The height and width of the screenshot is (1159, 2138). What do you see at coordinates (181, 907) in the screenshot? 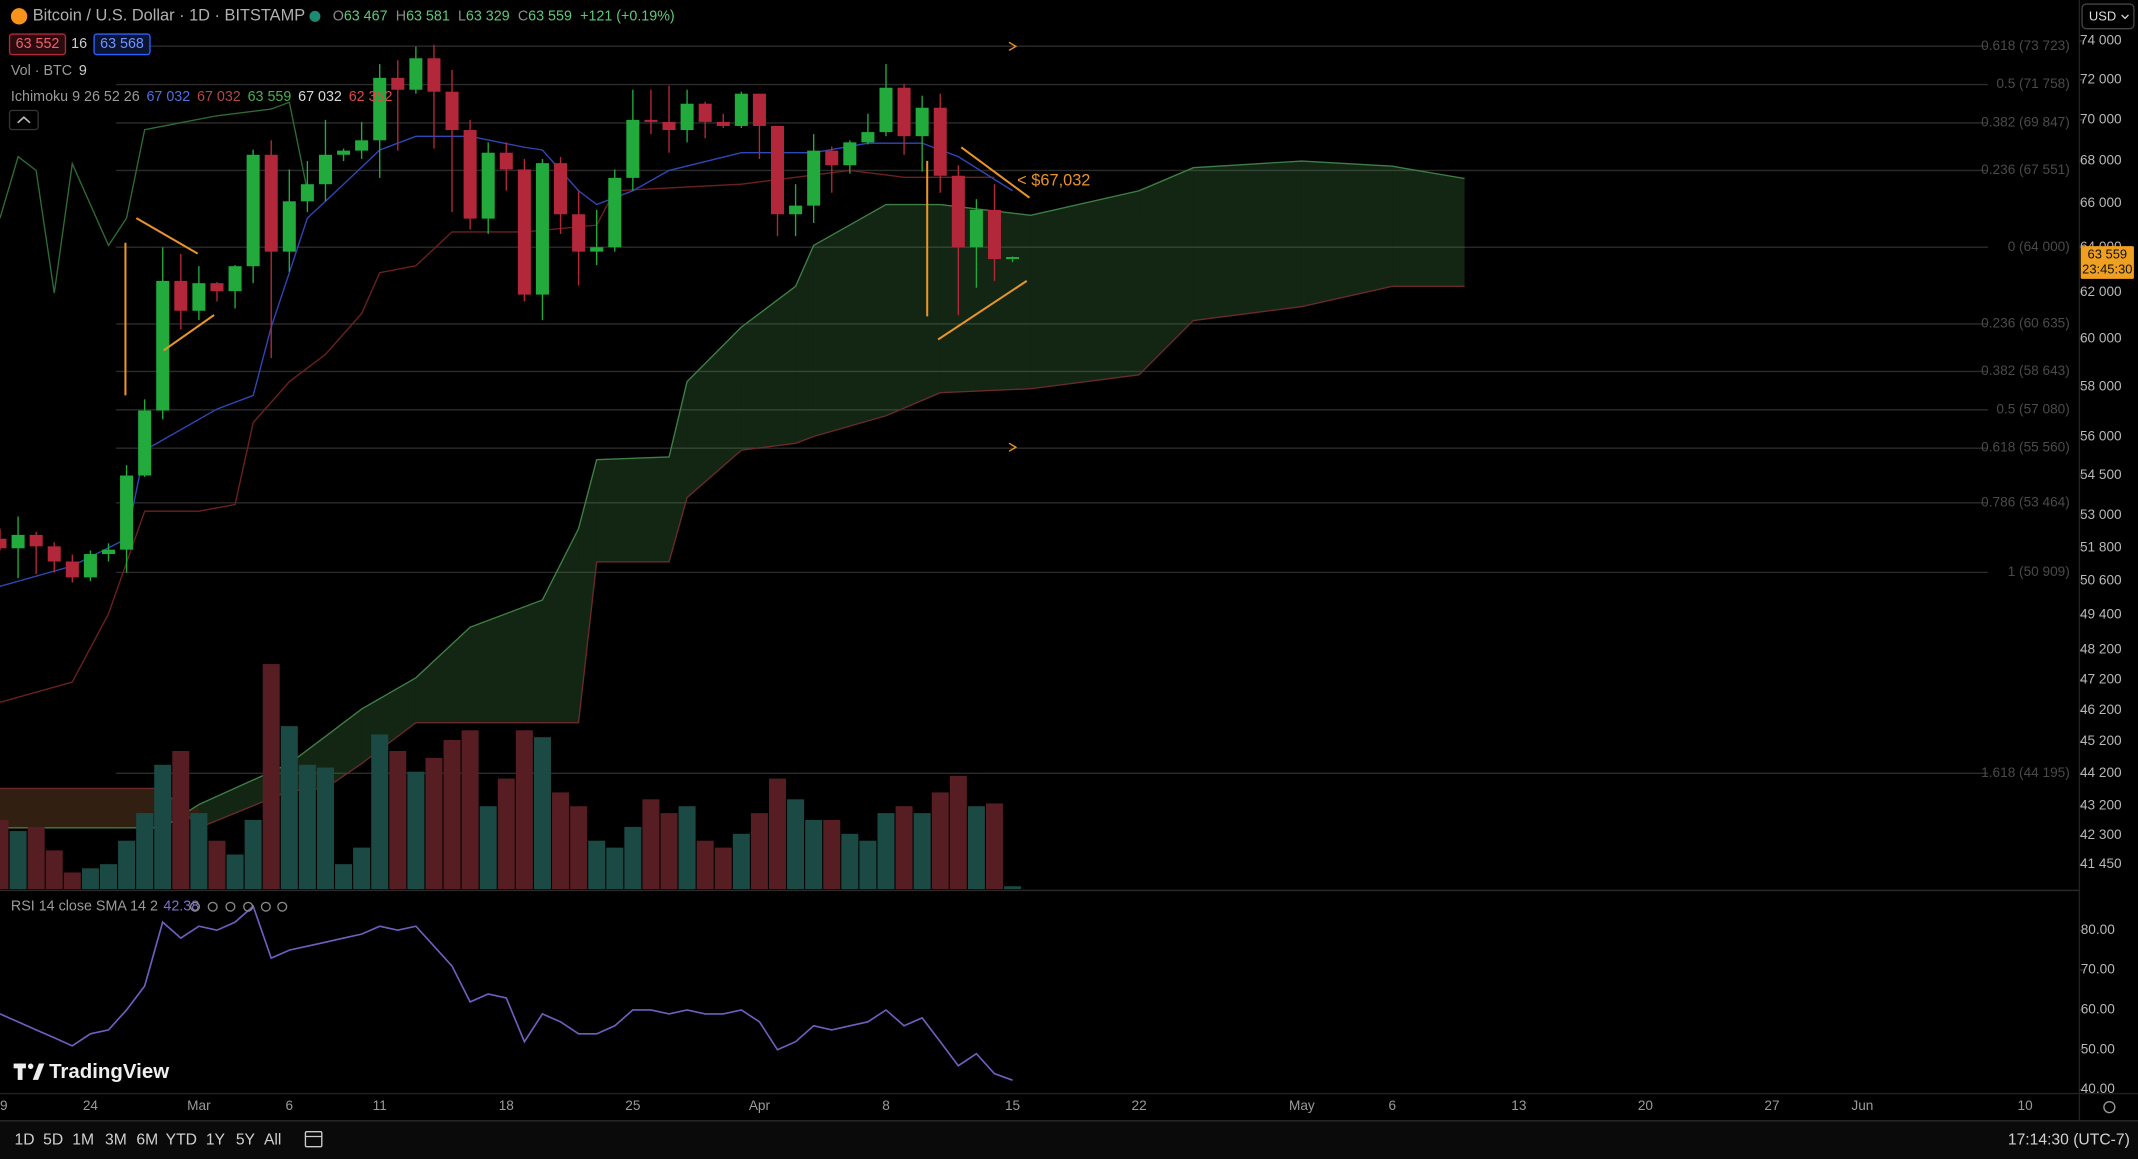
I see `rsi-value: 42.38` at bounding box center [181, 907].